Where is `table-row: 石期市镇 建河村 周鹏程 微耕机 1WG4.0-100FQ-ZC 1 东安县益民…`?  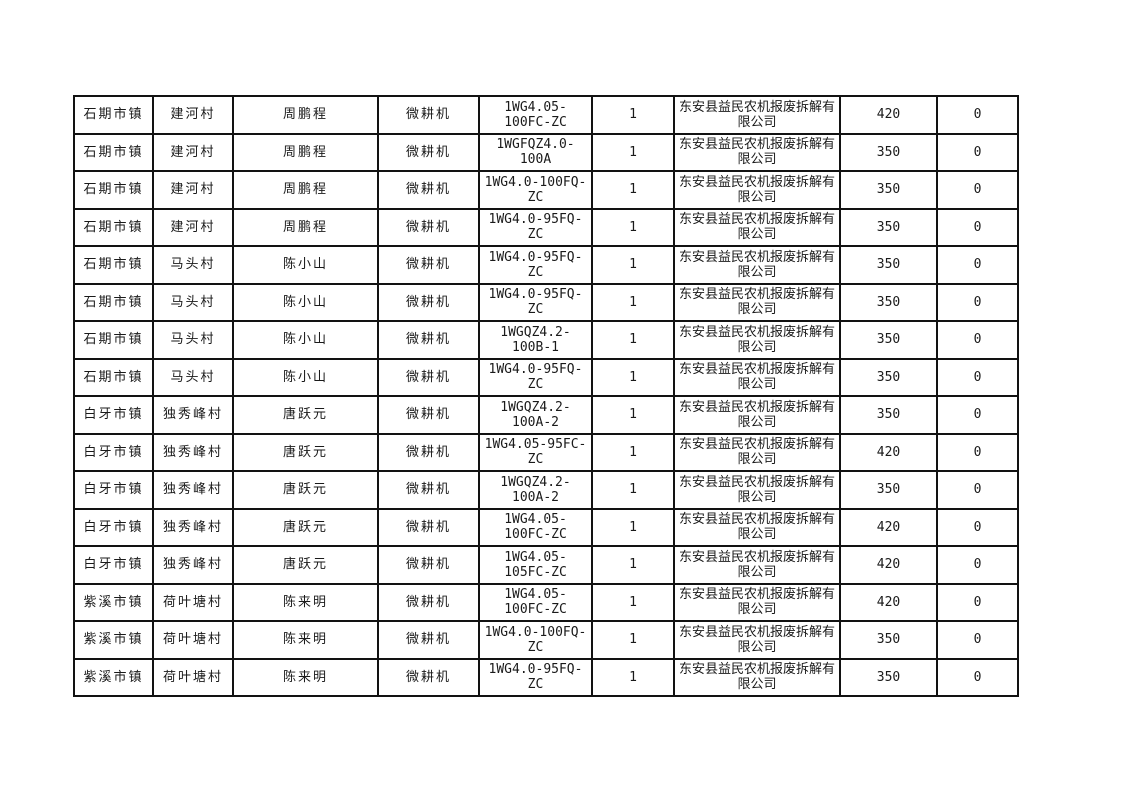
table-row: 石期市镇 建河村 周鹏程 微耕机 1WG4.0-100FQ-ZC 1 东安县益民… is located at coordinates (546, 190).